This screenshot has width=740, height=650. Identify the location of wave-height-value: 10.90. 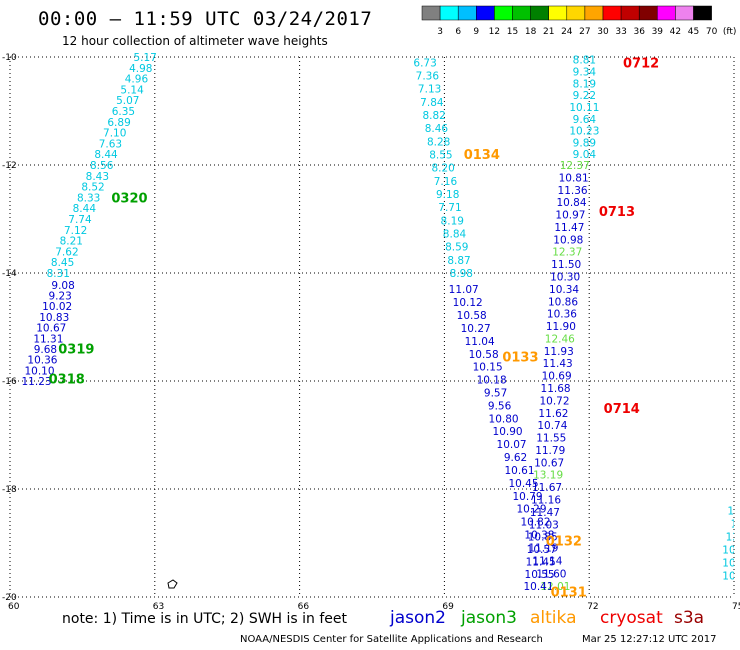
(508, 432).